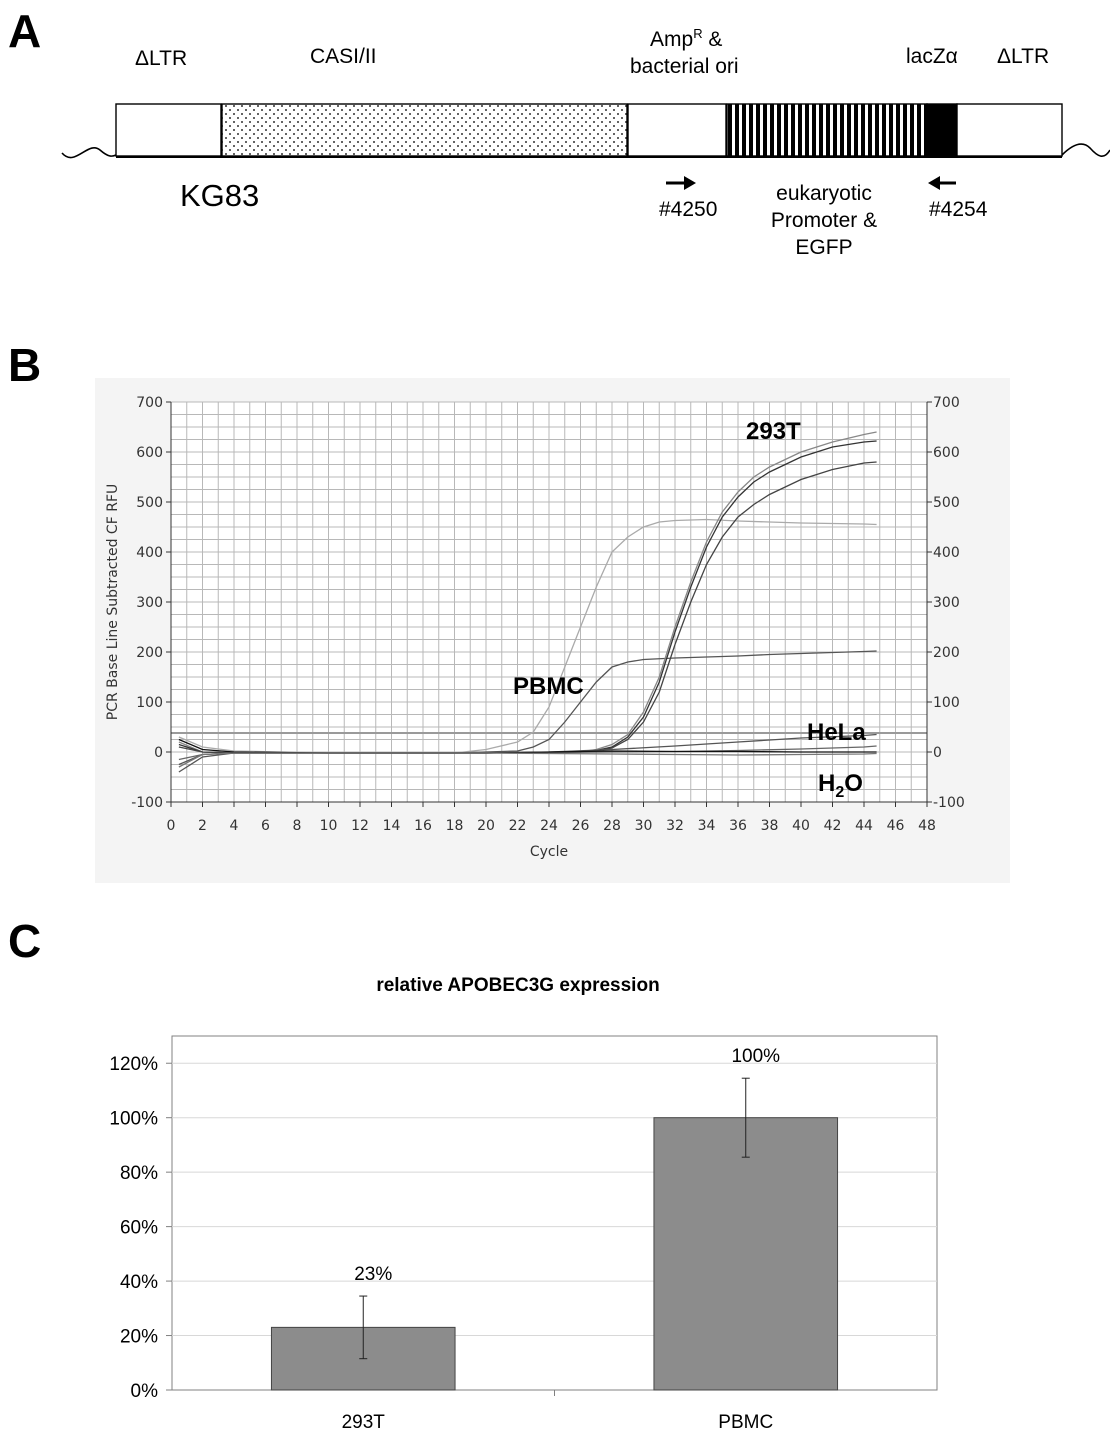  What do you see at coordinates (297, 826) in the screenshot?
I see `x-tick-label: 8` at bounding box center [297, 826].